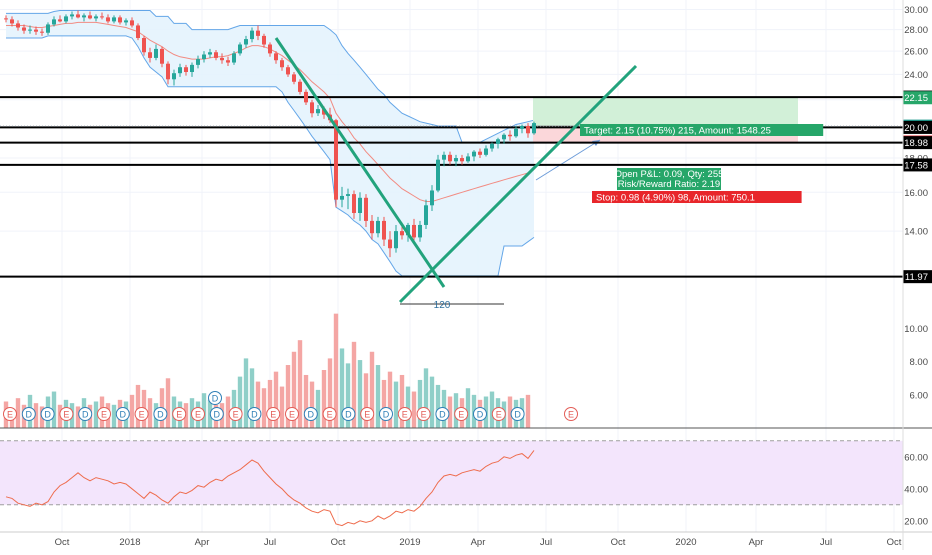 The height and width of the screenshot is (555, 932). What do you see at coordinates (916, 193) in the screenshot?
I see `price-tick-label: 16.00` at bounding box center [916, 193].